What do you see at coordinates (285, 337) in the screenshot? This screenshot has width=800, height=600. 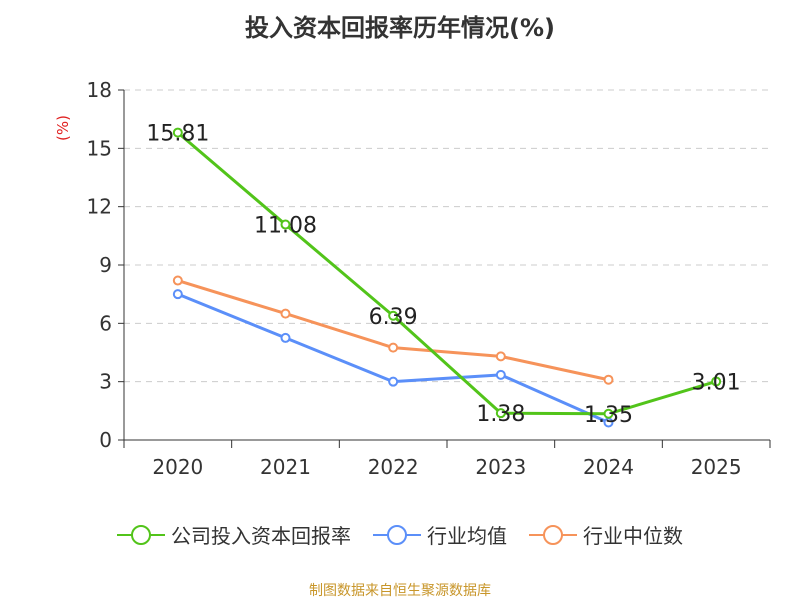 I see `series-1-point-2021` at bounding box center [285, 337].